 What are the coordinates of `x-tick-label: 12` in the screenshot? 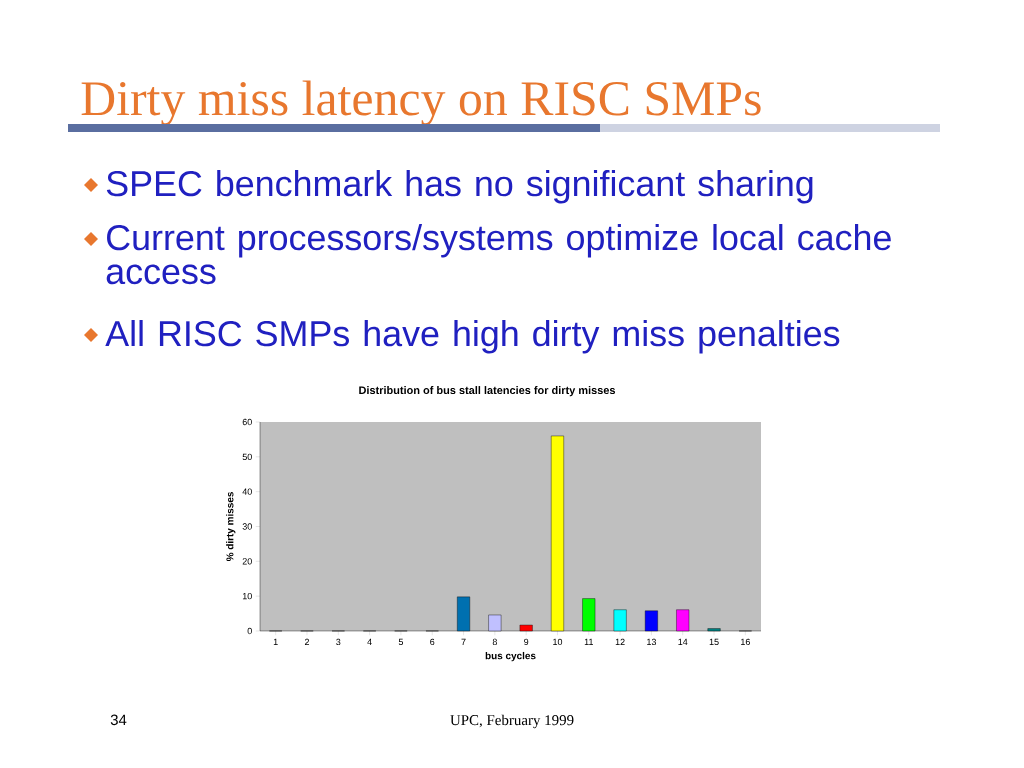 It's located at (620, 642).